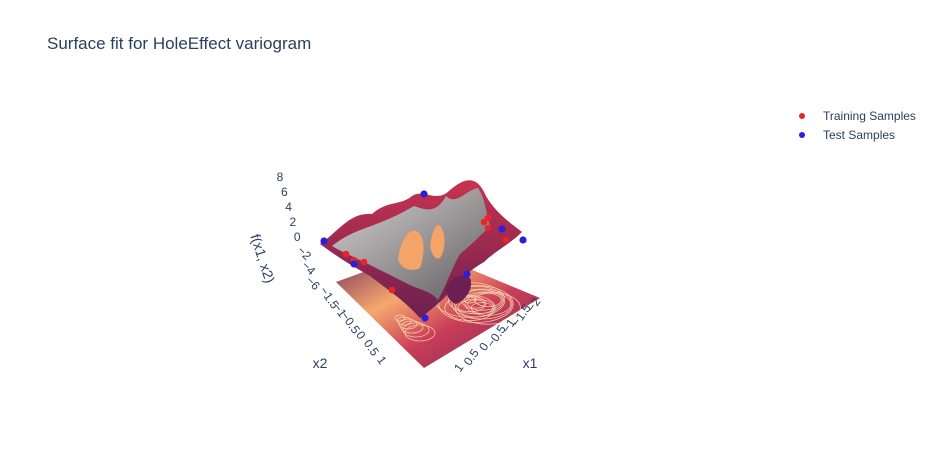 This screenshot has width=945, height=450. Describe the element at coordinates (284, 192) in the screenshot. I see `z-tick-label: 6` at that location.